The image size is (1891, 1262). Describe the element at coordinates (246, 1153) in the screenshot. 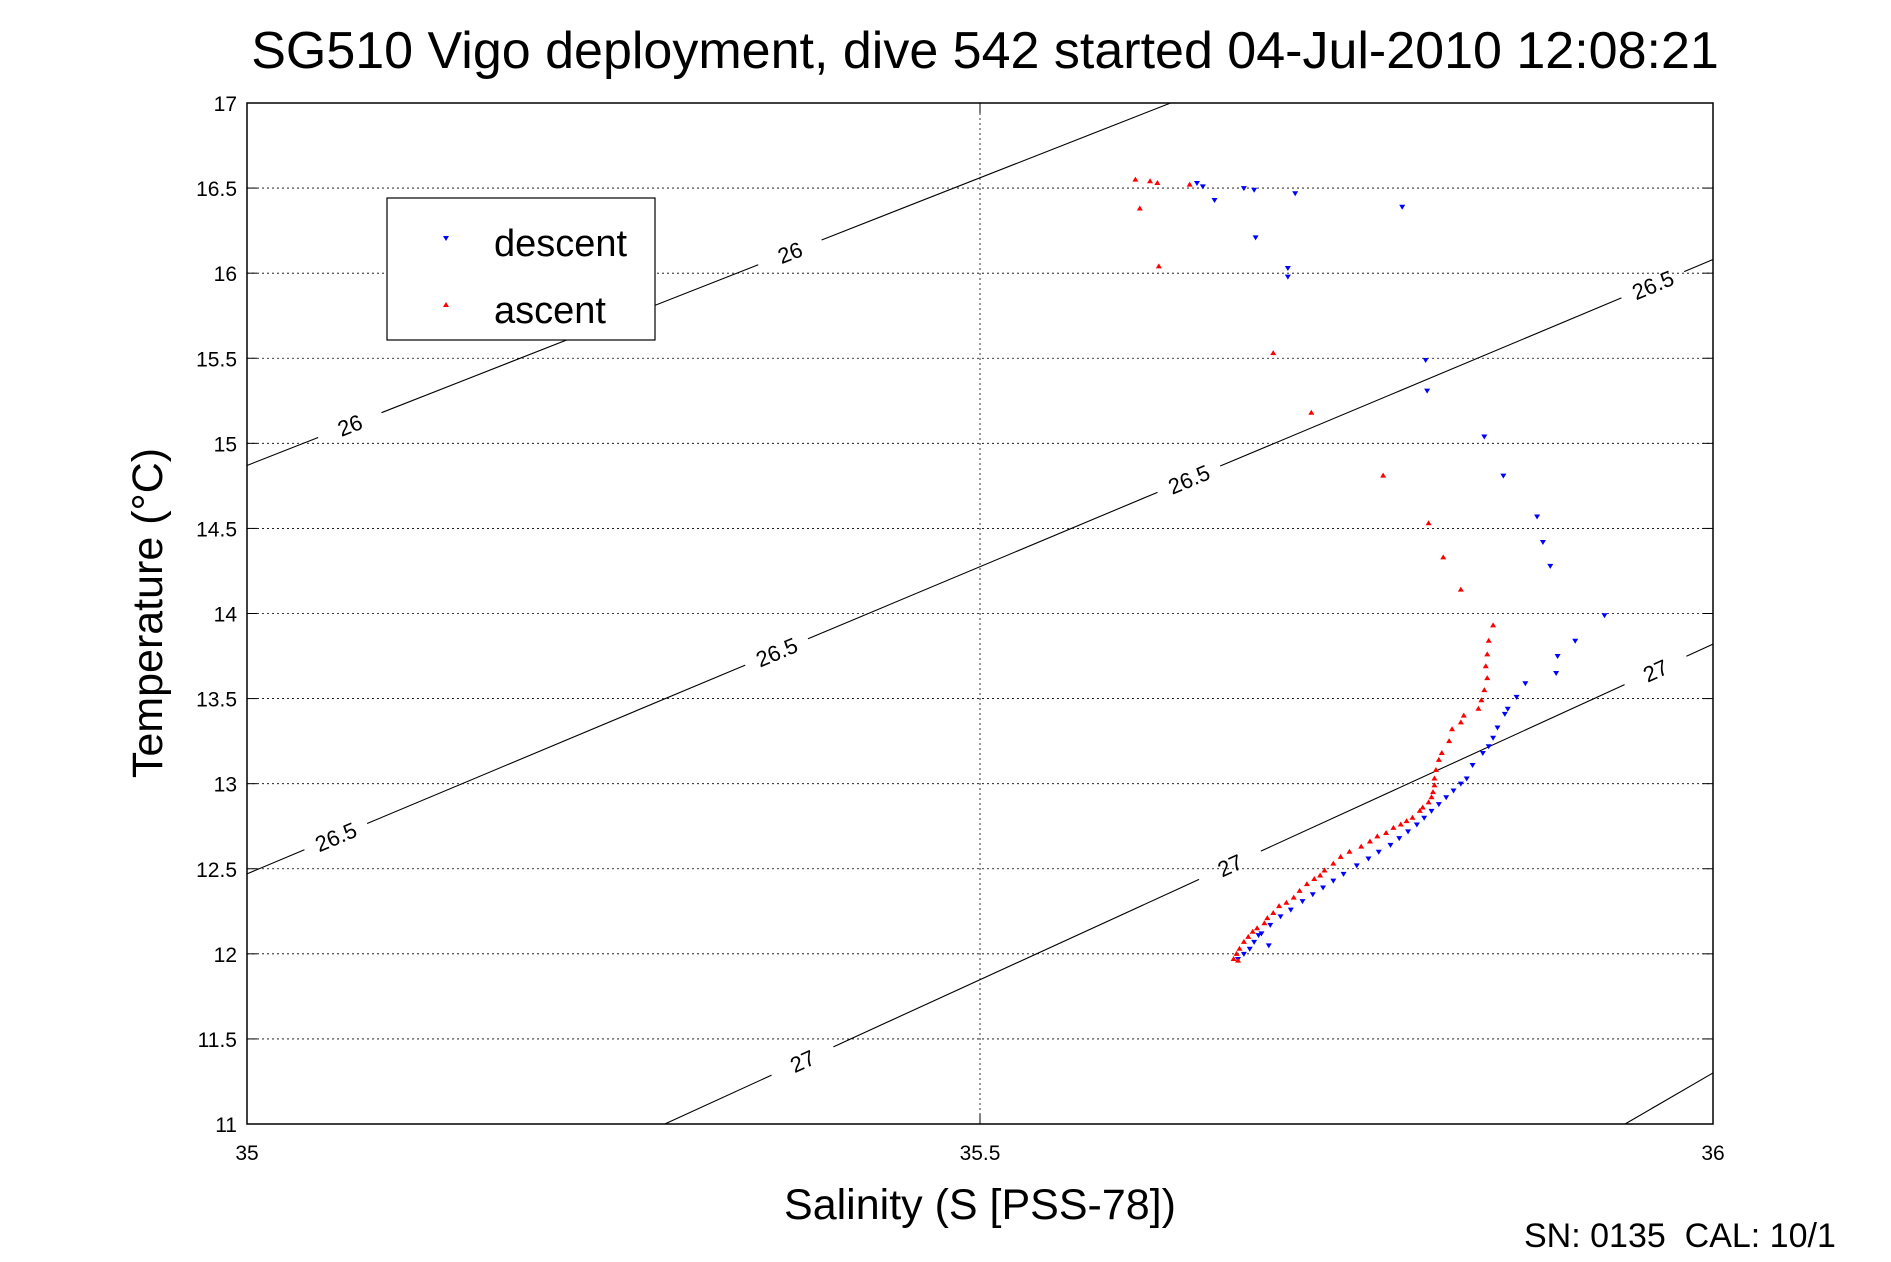

I see `x-tick-label: 35` at that location.